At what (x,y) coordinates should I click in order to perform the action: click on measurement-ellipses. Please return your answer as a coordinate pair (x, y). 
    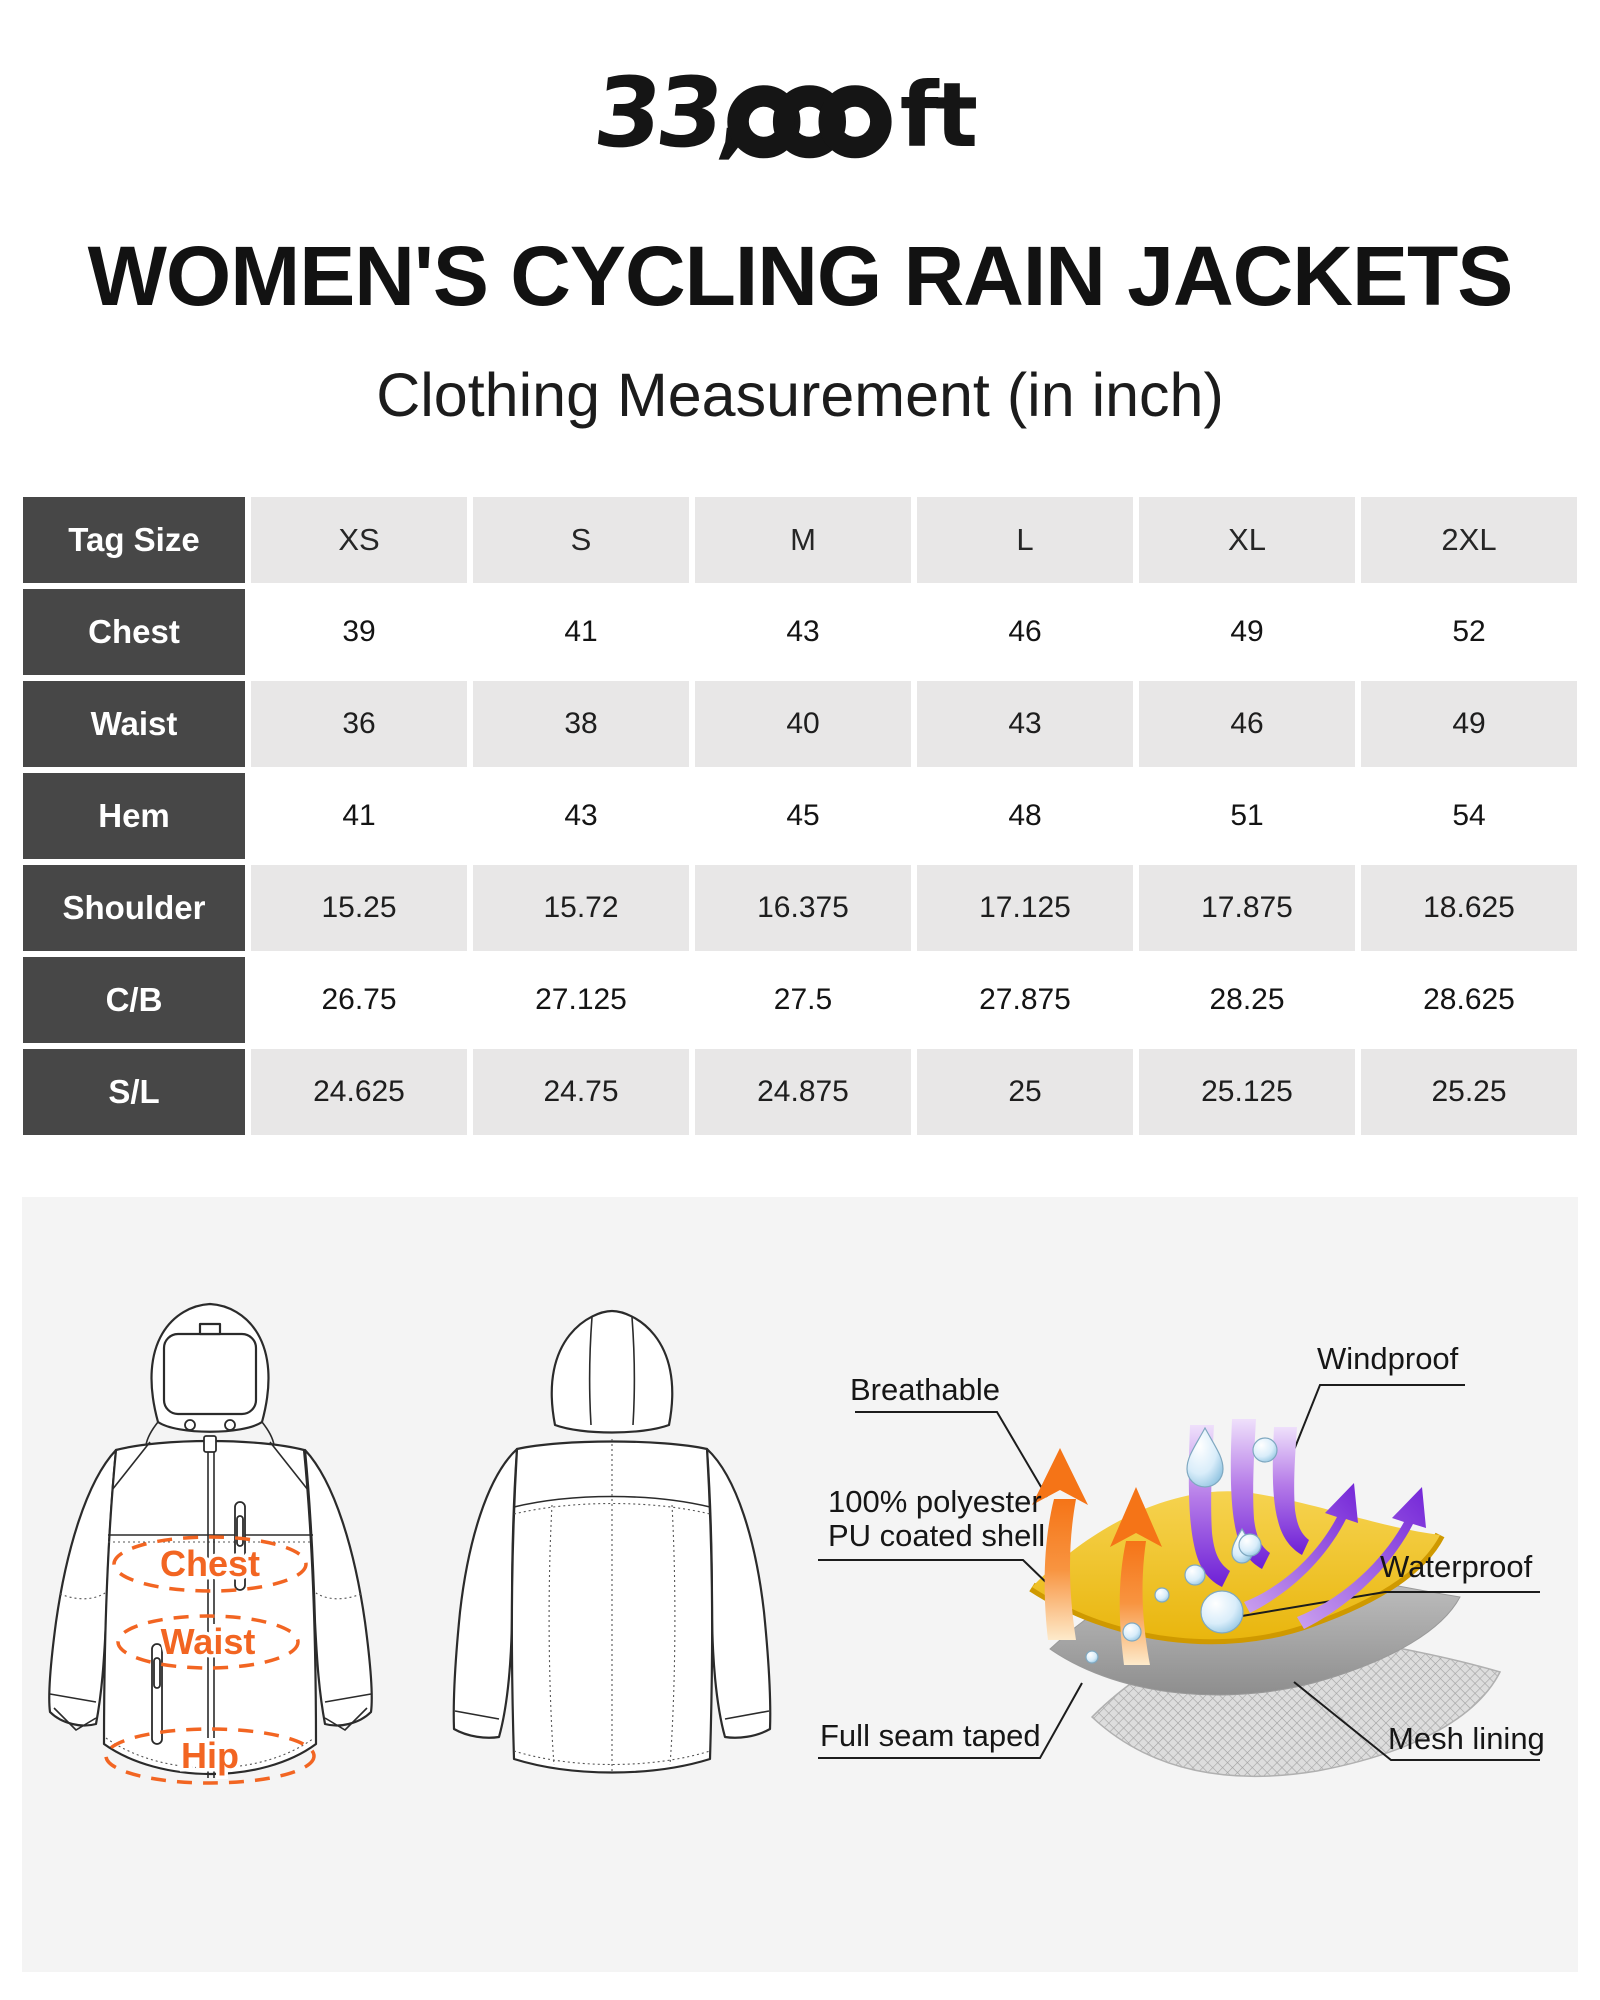
    Looking at the image, I should click on (210, 1660).